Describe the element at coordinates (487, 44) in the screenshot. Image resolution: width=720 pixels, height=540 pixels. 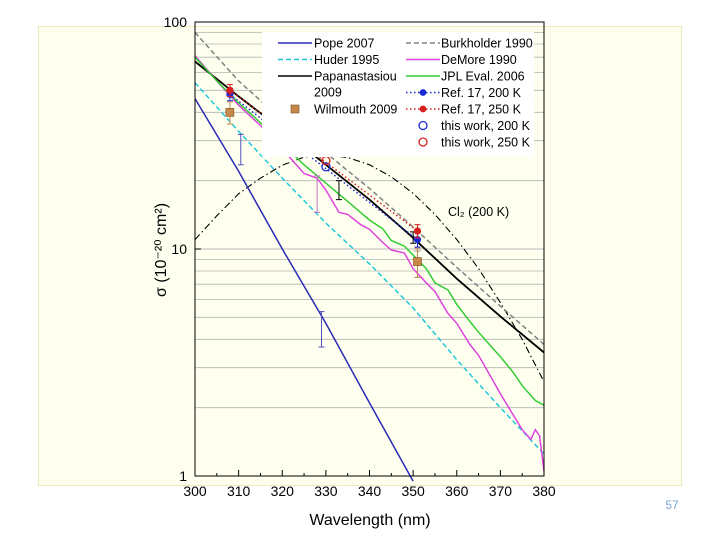
I see `legend-label-burkholder-1990: Burkholder 1990` at that location.